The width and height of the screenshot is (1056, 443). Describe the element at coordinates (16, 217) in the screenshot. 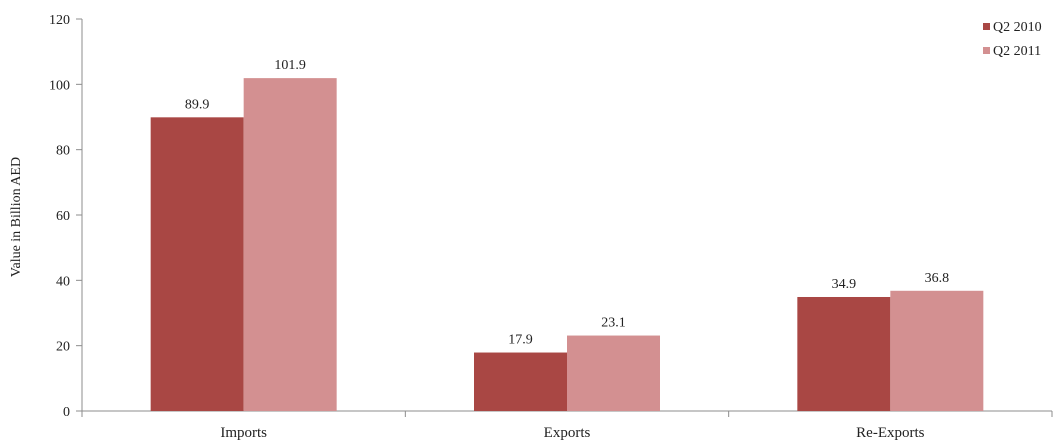

I see `y-axis-title: Value in Billion AED` at that location.